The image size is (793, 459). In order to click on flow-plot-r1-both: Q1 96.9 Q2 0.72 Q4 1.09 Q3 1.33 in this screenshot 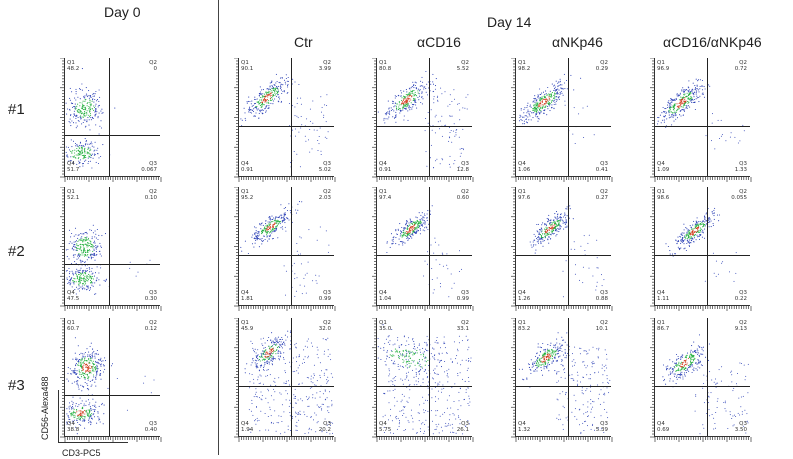, I will do `click(701, 120)`.